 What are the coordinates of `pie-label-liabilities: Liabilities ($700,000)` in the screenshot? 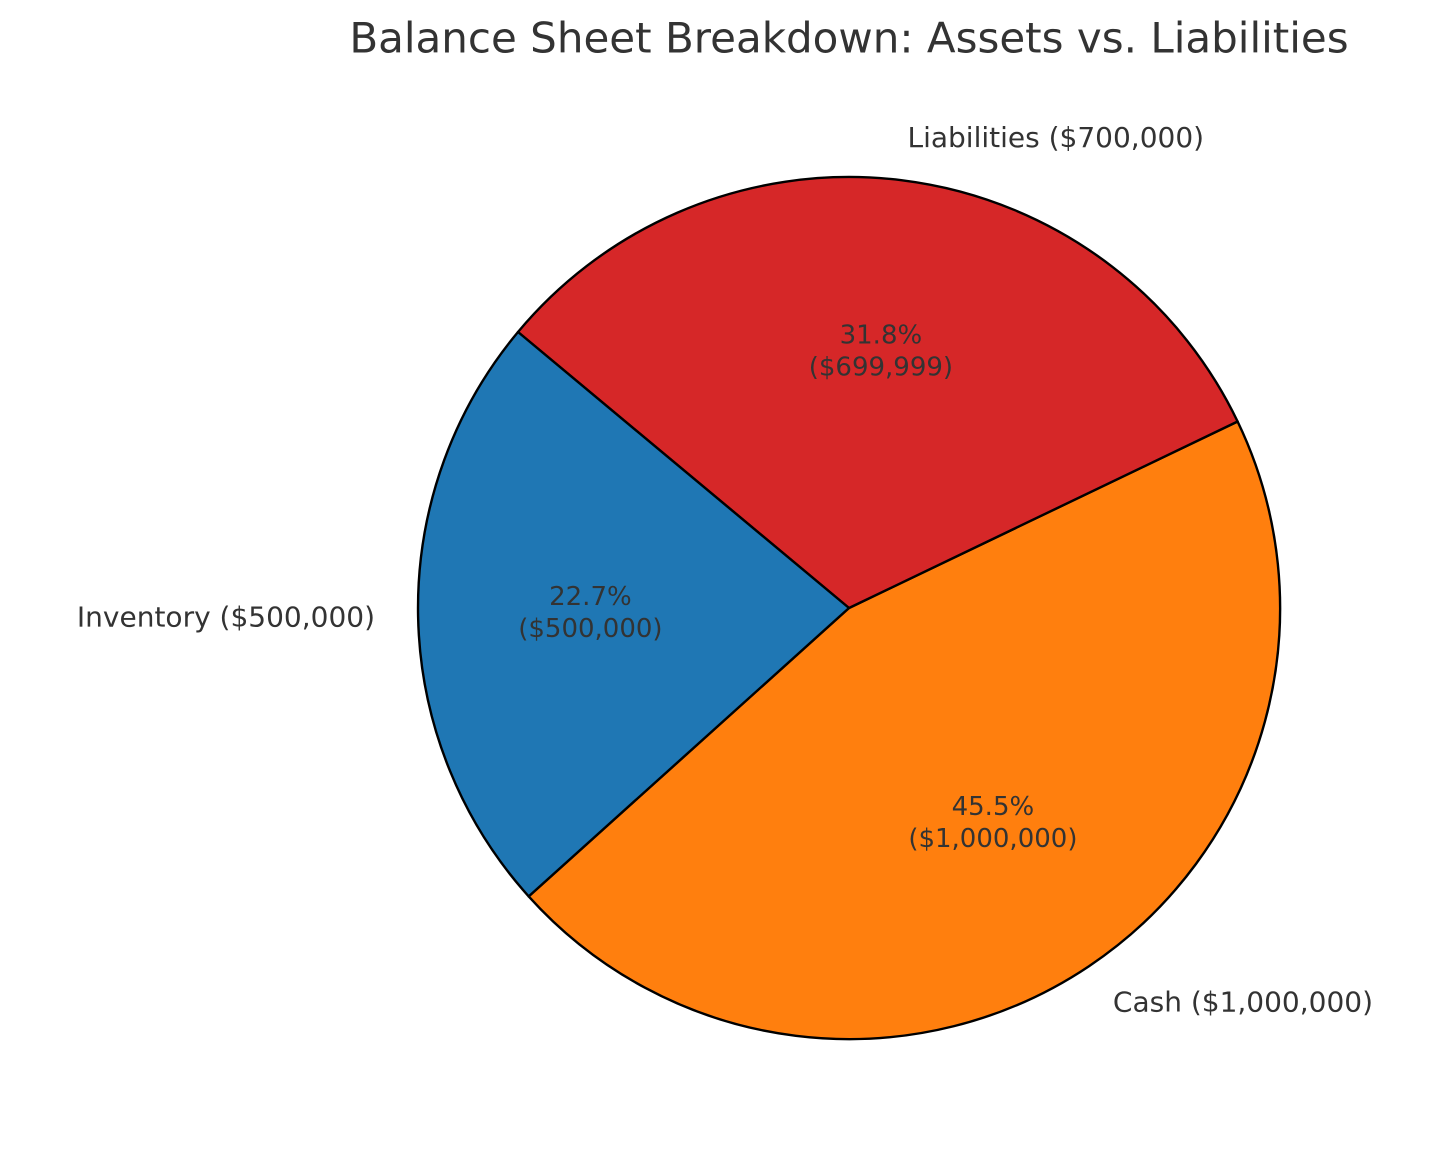 It's located at (1056, 137).